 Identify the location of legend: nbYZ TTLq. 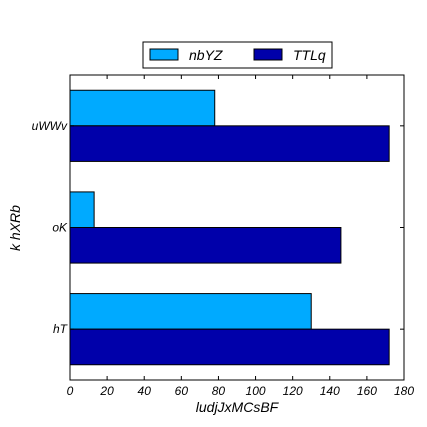
(237, 55).